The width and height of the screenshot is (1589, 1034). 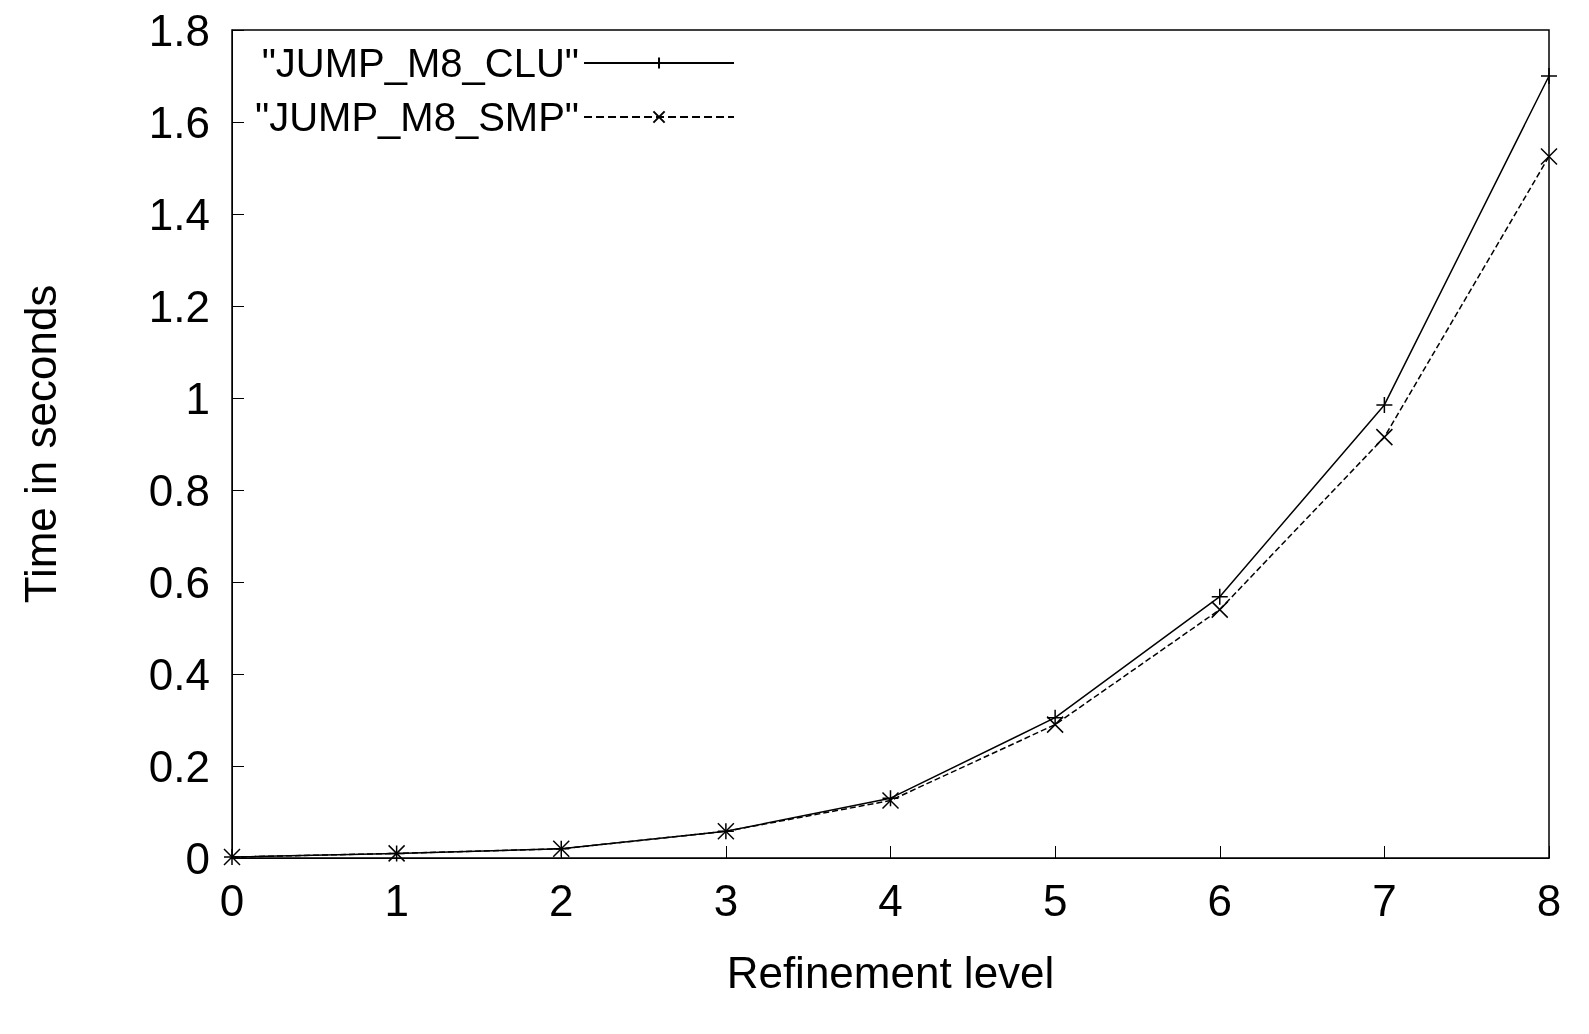 What do you see at coordinates (179, 674) in the screenshot?
I see `y-tick-label: 0.4` at bounding box center [179, 674].